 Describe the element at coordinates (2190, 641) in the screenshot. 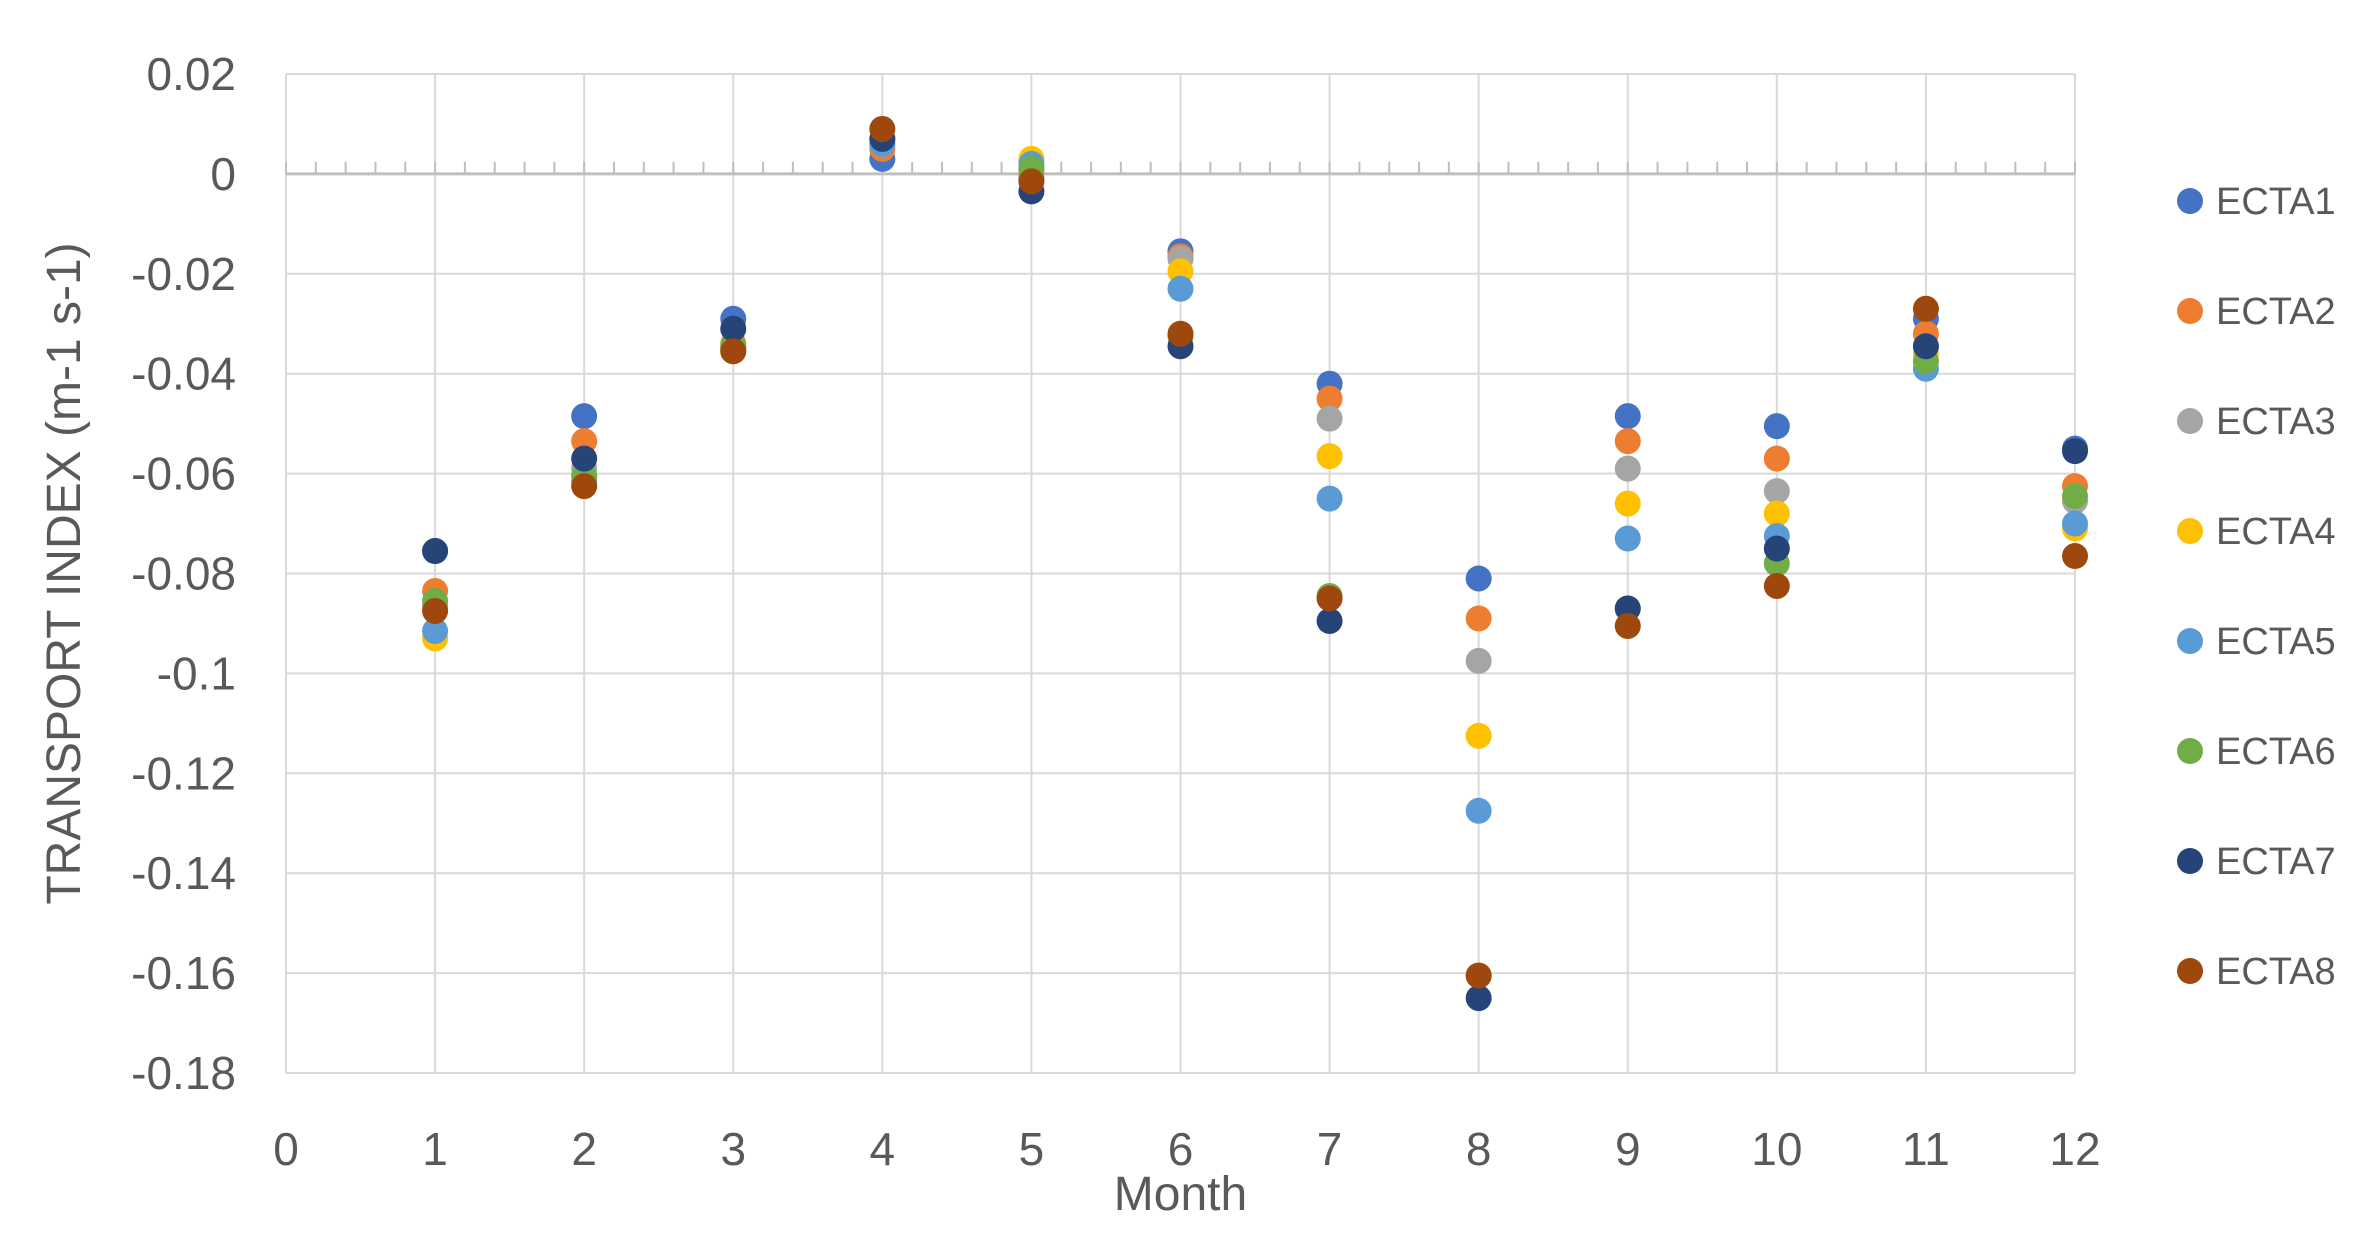

I see `legend-marker-ecta5` at that location.